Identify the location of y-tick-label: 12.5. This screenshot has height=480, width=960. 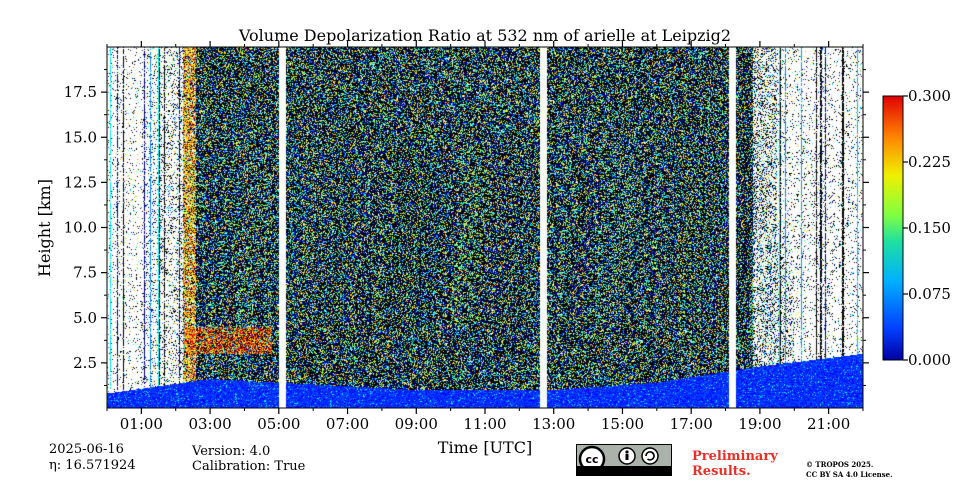
(80, 182).